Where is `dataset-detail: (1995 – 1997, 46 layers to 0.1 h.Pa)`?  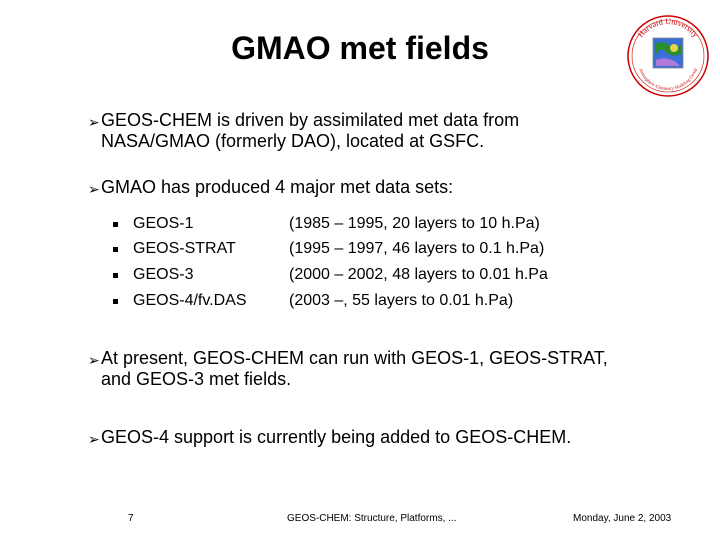
dataset-detail: (1995 – 1997, 46 layers to 0.1 h.Pa) is located at coordinates (417, 248).